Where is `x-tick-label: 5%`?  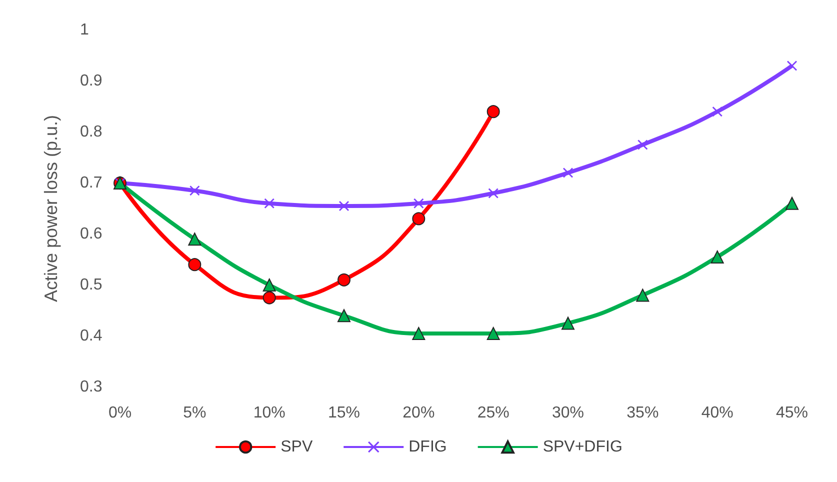 x-tick-label: 5% is located at coordinates (194, 413).